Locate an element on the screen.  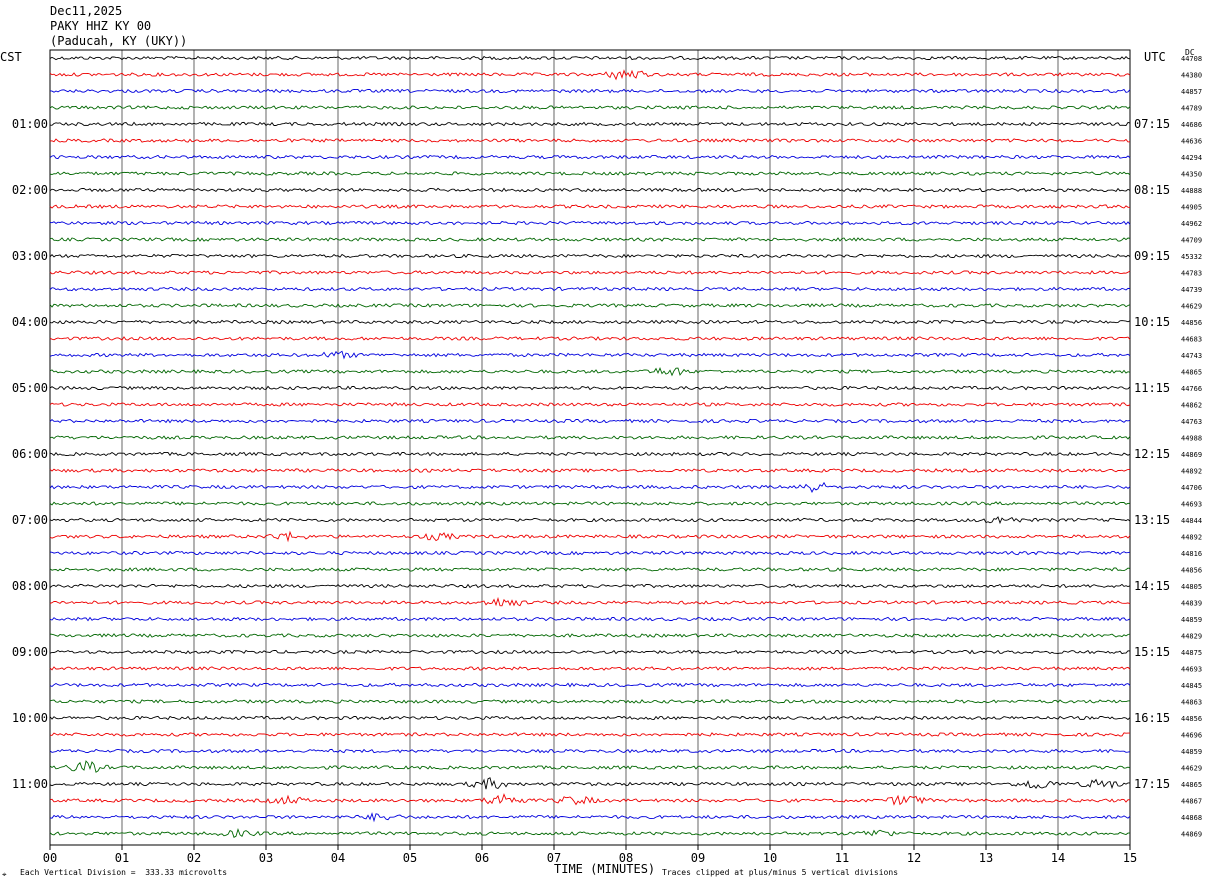
dc-label: DC is located at coordinates (1190, 52).